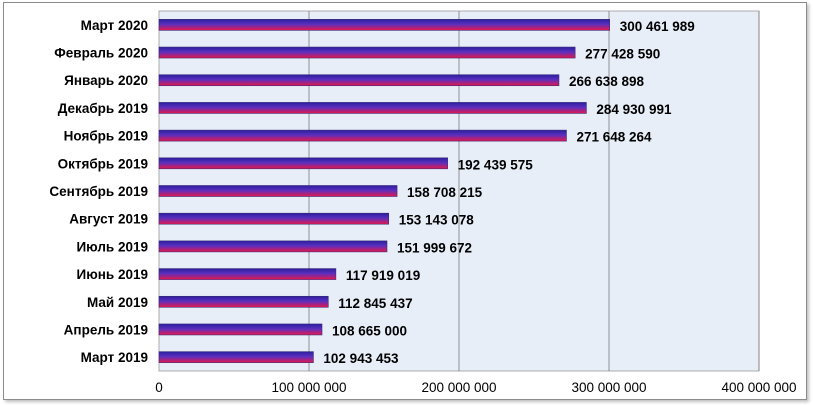 Image resolution: width=813 pixels, height=405 pixels. Describe the element at coordinates (112, 274) in the screenshot. I see `category-label: Июнь 2019` at that location.